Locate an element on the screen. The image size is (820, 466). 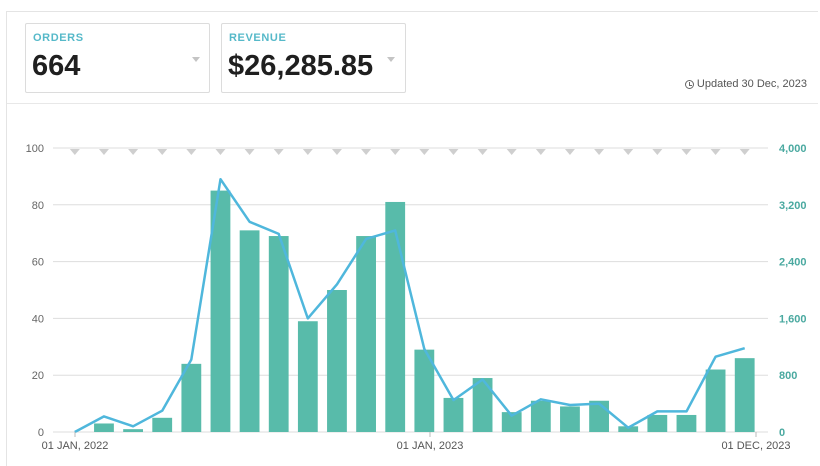
revenue-label: REVENUE is located at coordinates (258, 38).